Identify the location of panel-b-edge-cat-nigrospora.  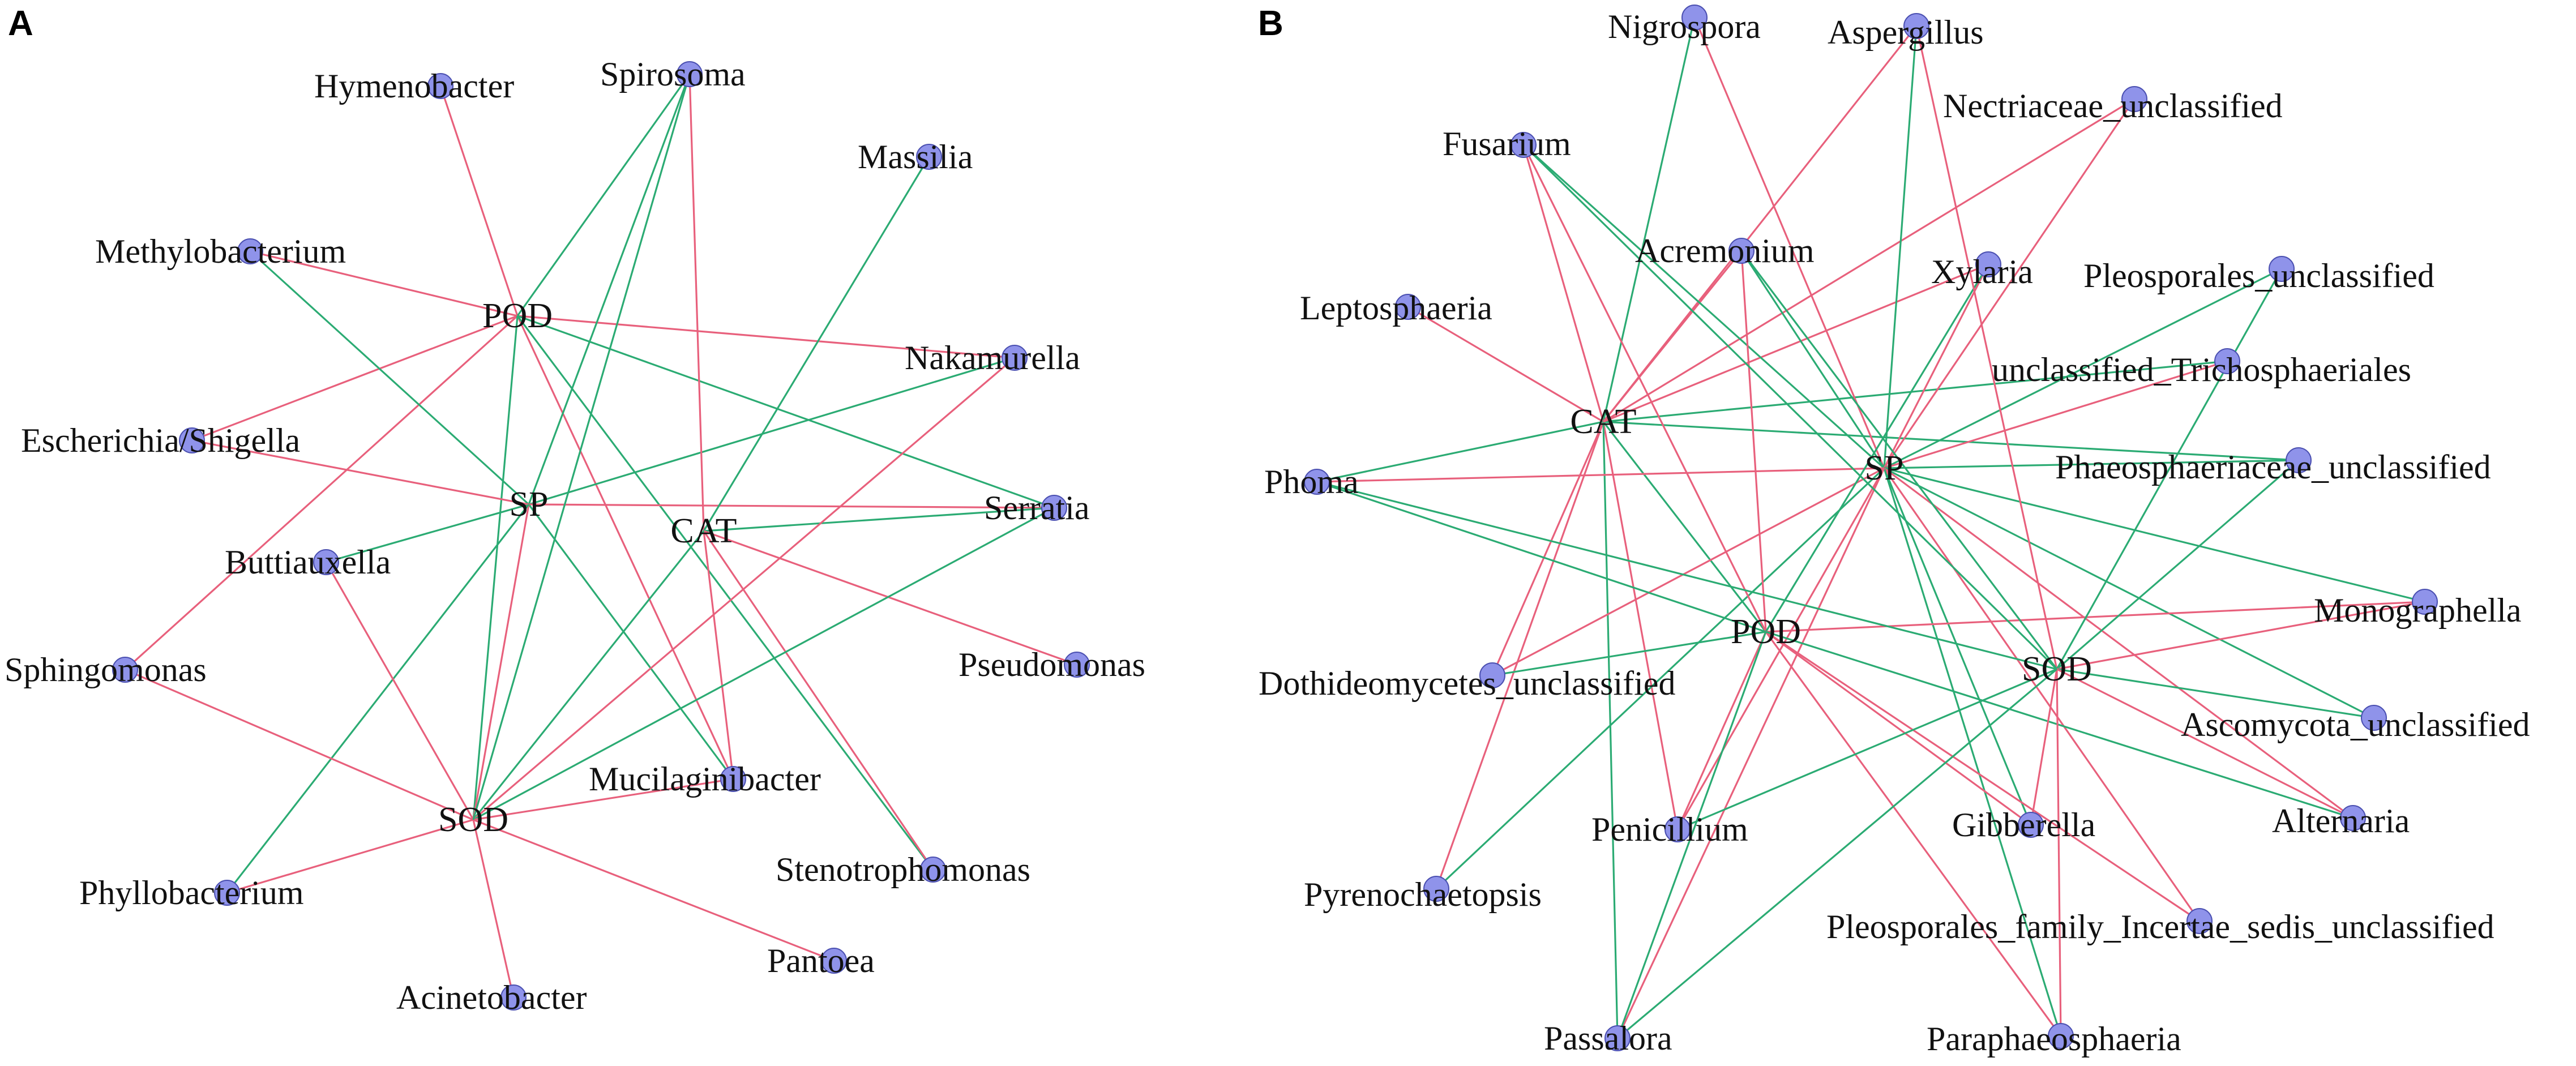
(1649, 219).